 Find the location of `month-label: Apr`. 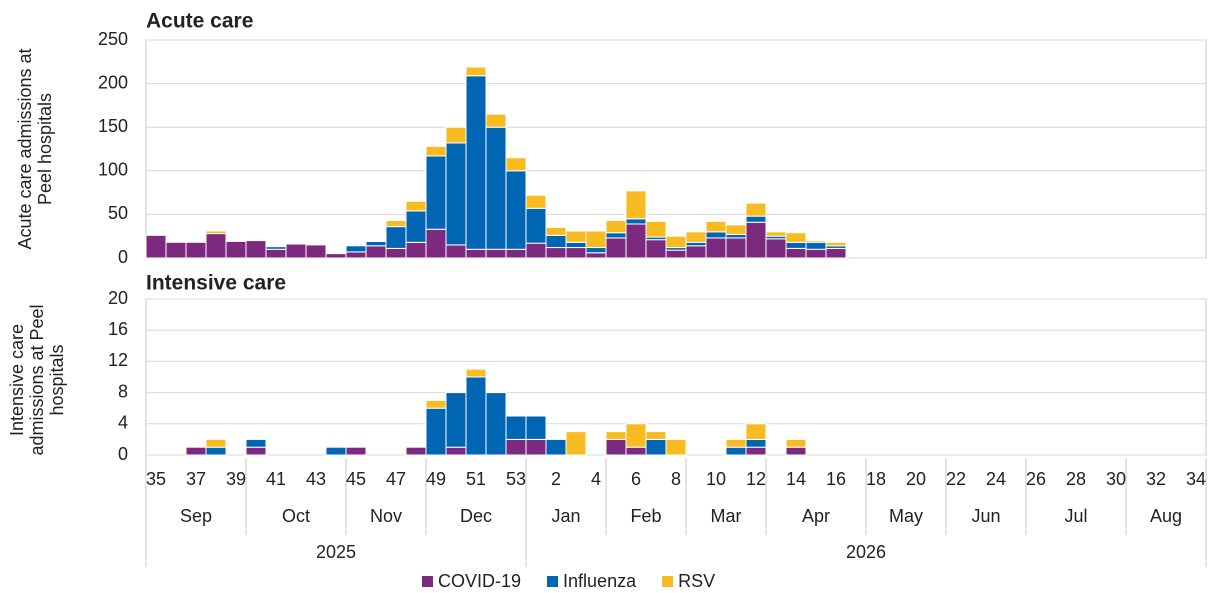

month-label: Apr is located at coordinates (816, 516).